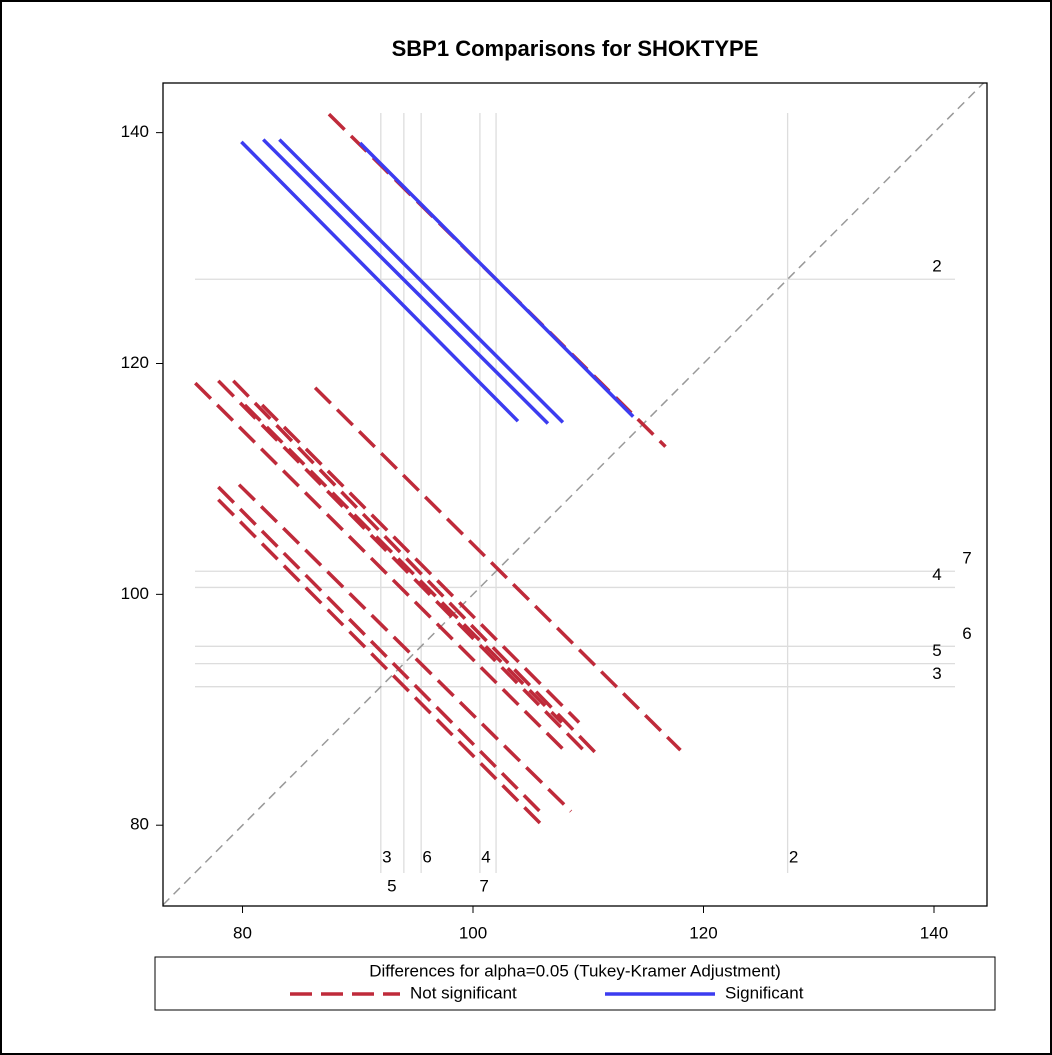 The width and height of the screenshot is (1052, 1055). I want to click on x-tick-label: 100, so click(473, 932).